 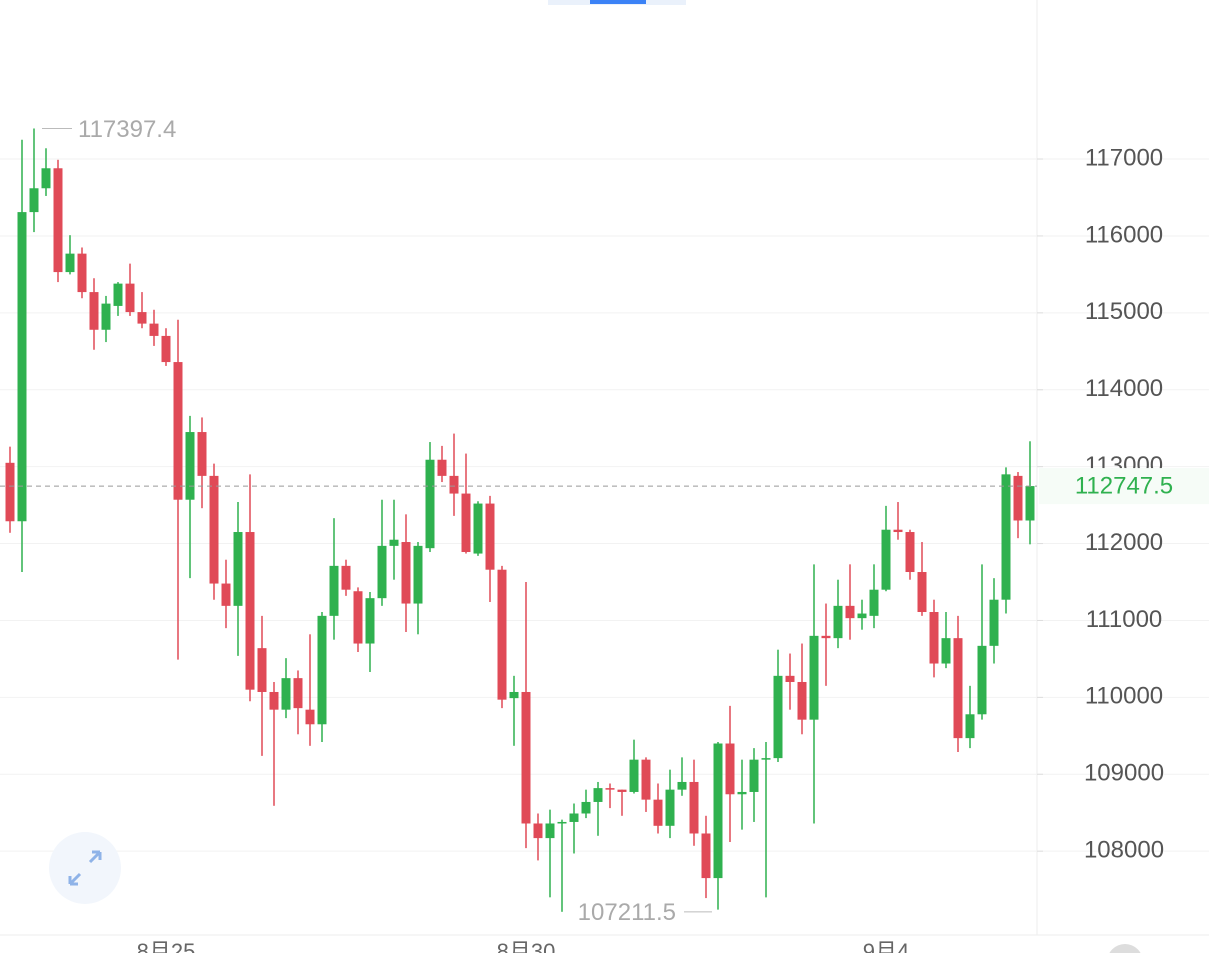 What do you see at coordinates (1124, 619) in the screenshot?
I see `y-tick-label: 111000` at bounding box center [1124, 619].